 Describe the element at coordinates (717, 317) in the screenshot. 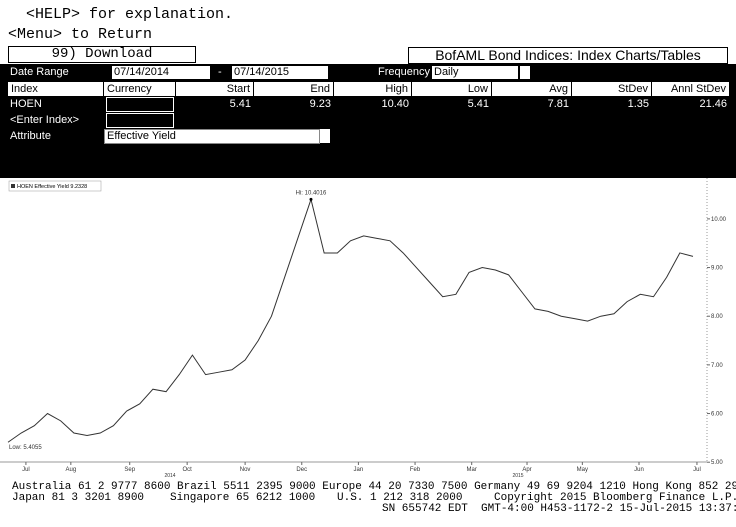

I see `y-tick-label: 8.00` at that location.